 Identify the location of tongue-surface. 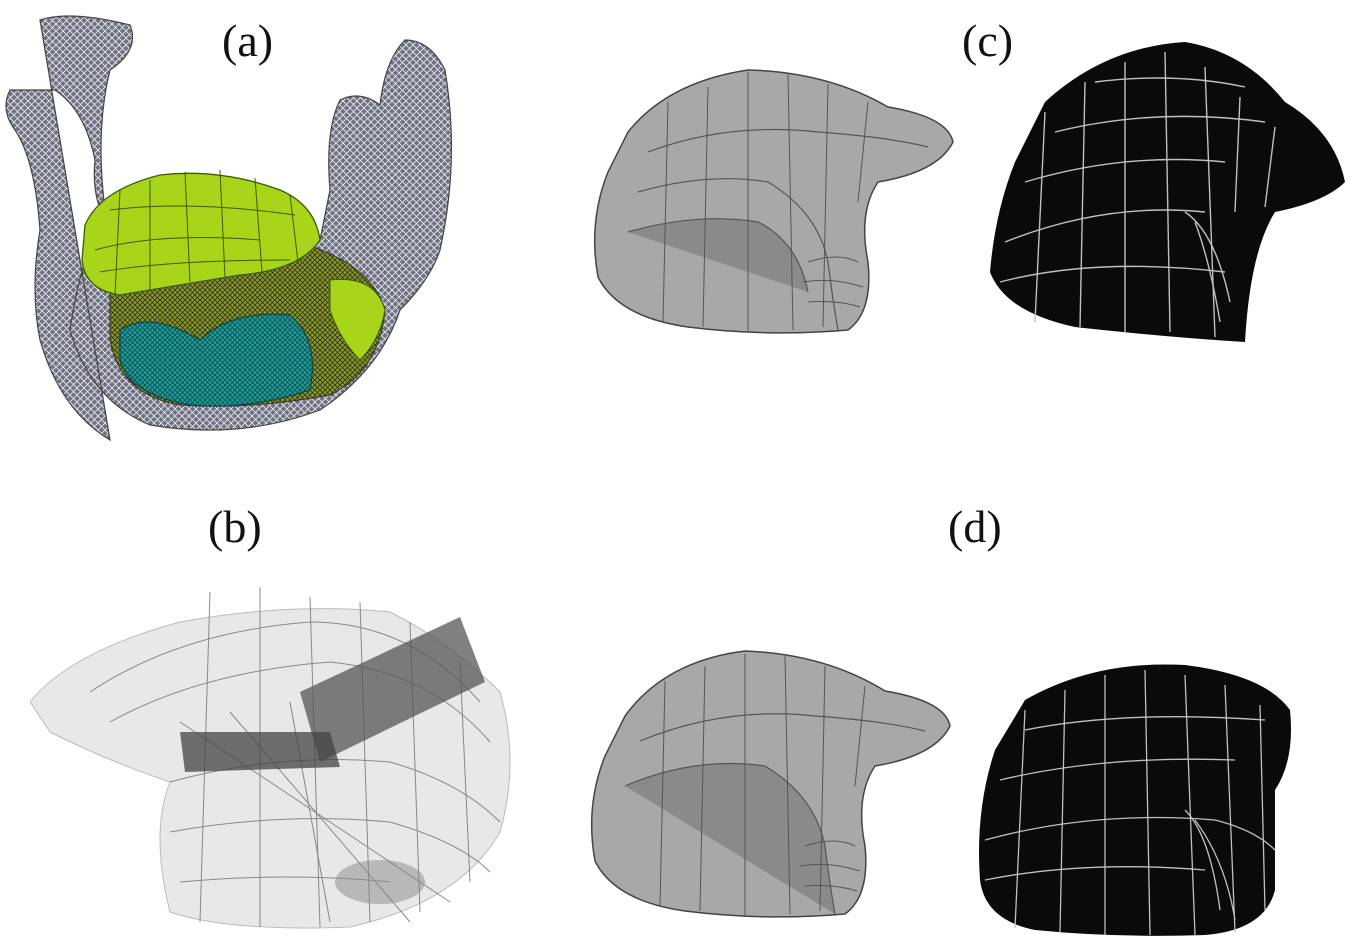
(201, 234).